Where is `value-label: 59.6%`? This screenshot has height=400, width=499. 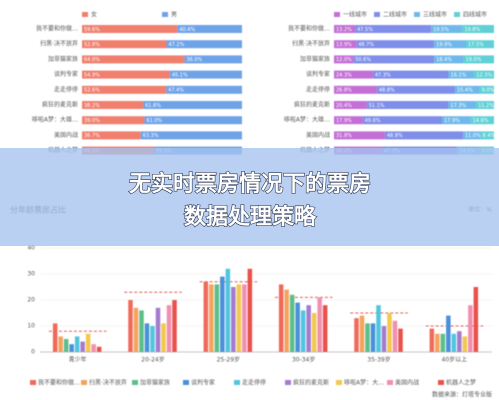
value-label: 59.6% is located at coordinates (92, 30).